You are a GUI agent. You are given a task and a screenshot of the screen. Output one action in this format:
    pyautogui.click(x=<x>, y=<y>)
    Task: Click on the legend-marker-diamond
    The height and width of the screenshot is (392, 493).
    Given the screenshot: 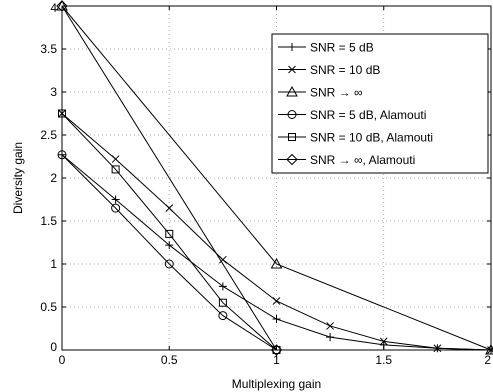 What is the action you would take?
    pyautogui.click(x=292, y=159)
    